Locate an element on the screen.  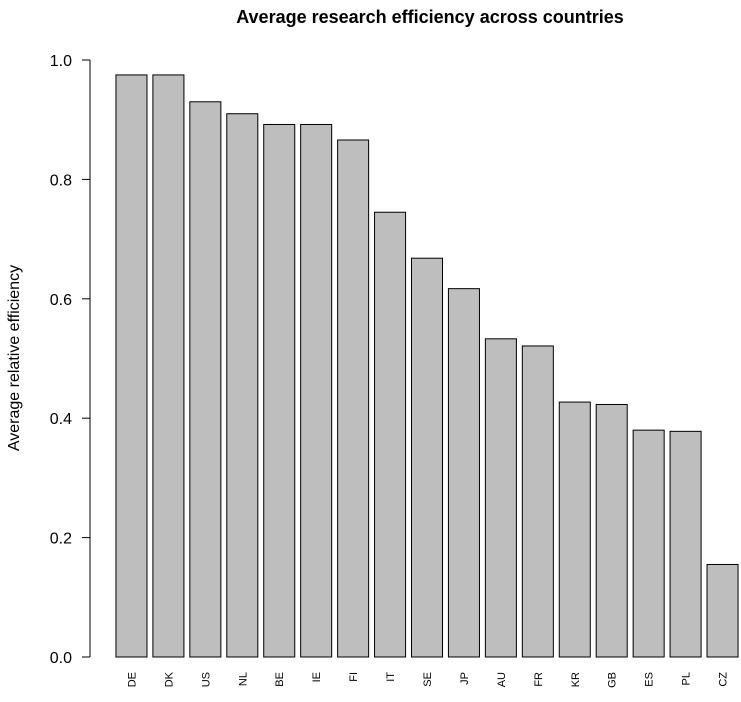
x-tick-label-de: DE is located at coordinates (132, 679).